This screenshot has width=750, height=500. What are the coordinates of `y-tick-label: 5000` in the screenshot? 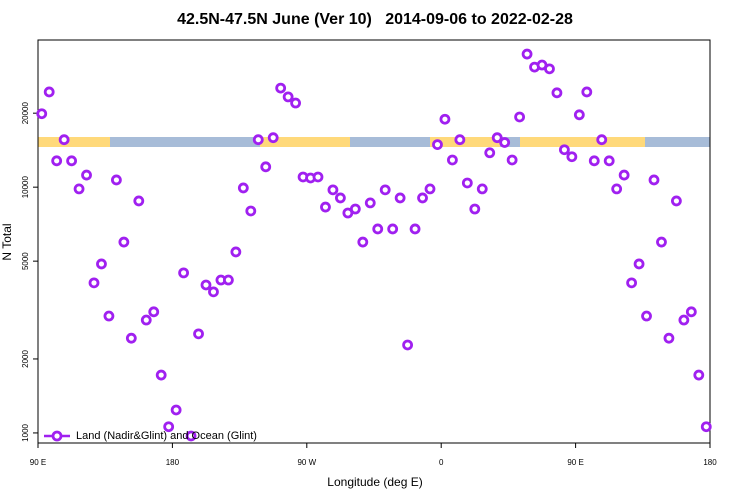 It's located at (25, 261).